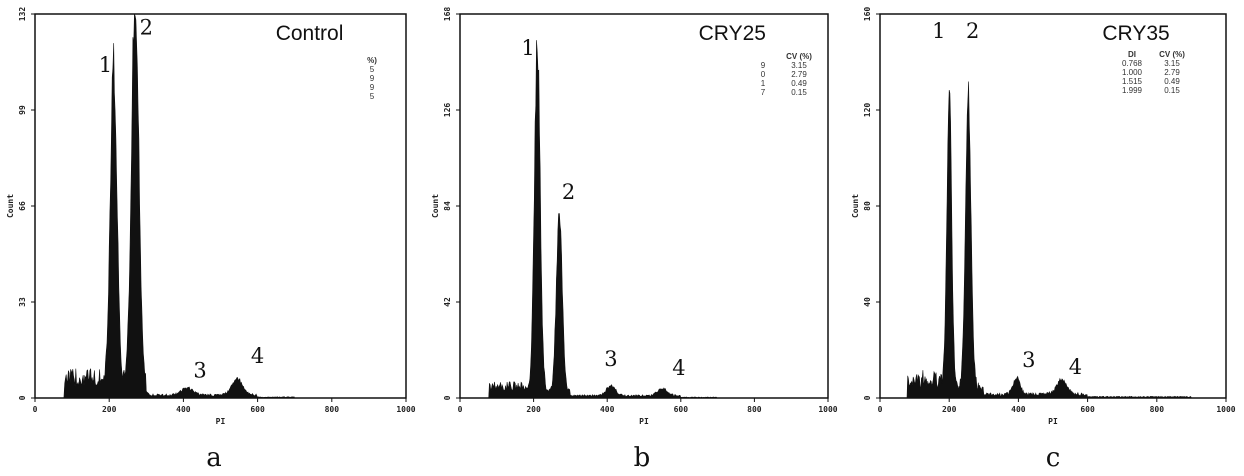 Image resolution: width=1244 pixels, height=476 pixels. What do you see at coordinates (867, 302) in the screenshot?
I see `y-tick-label: 40` at bounding box center [867, 302].